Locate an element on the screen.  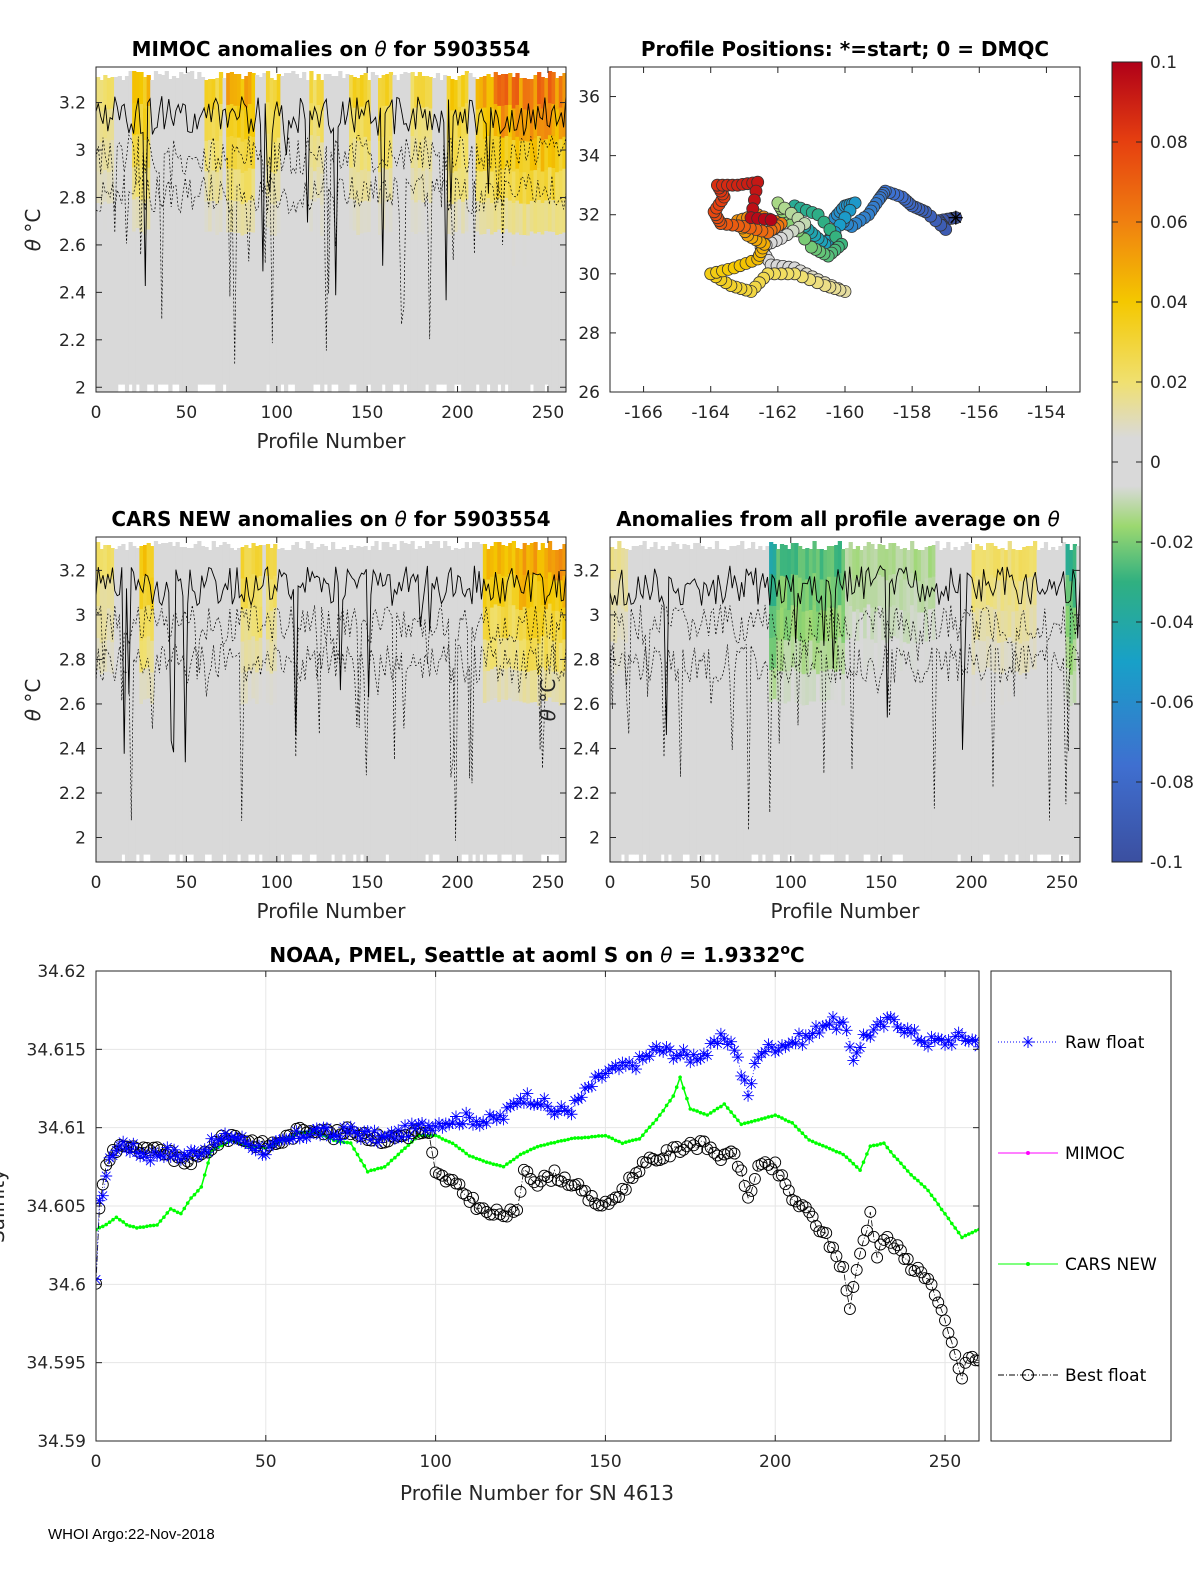
y-tick-label: 2.6 is located at coordinates (72, 246).